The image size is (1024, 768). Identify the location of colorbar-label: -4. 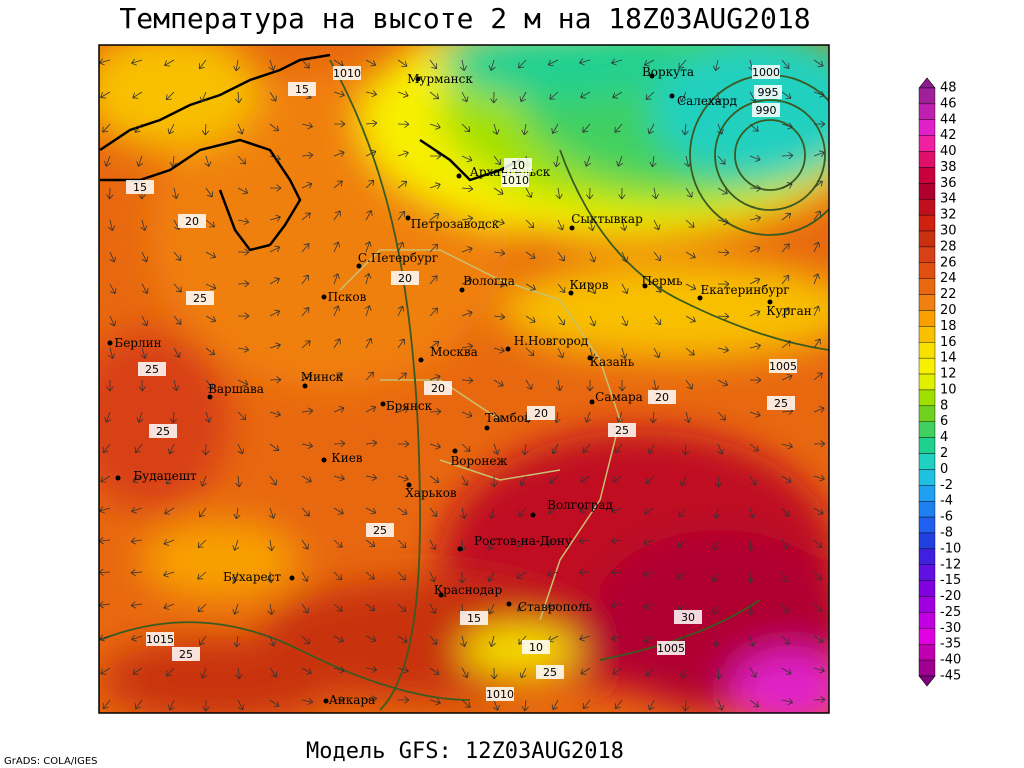
(946, 501).